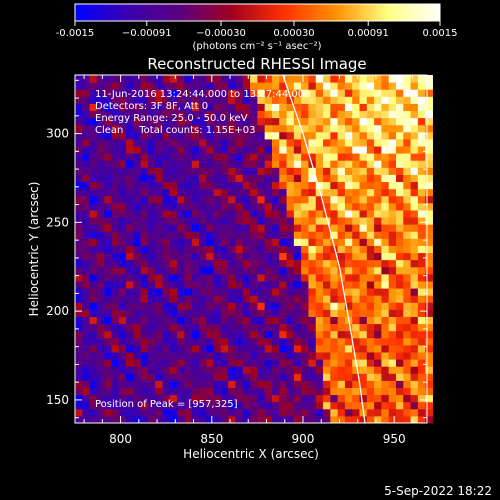  Describe the element at coordinates (166, 404) in the screenshot. I see `peak-position-label: Position of Peak = [957,325]` at that location.